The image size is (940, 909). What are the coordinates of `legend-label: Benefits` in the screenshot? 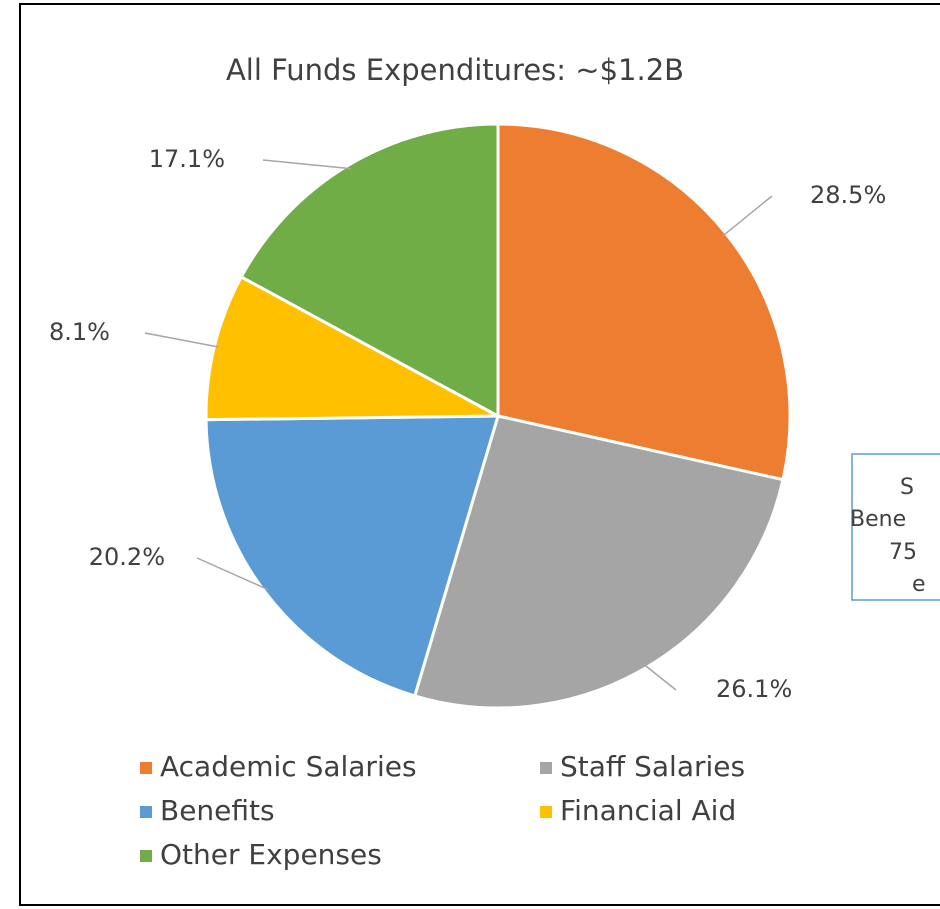 It's located at (217, 810).